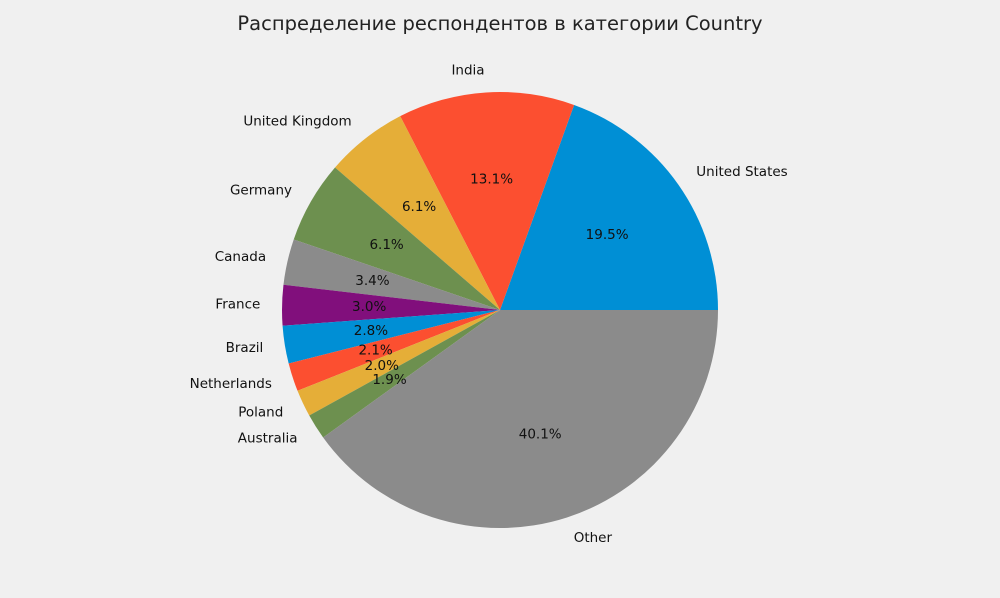  Describe the element at coordinates (245, 348) in the screenshot. I see `slice-label-brazil: Brazil` at that location.